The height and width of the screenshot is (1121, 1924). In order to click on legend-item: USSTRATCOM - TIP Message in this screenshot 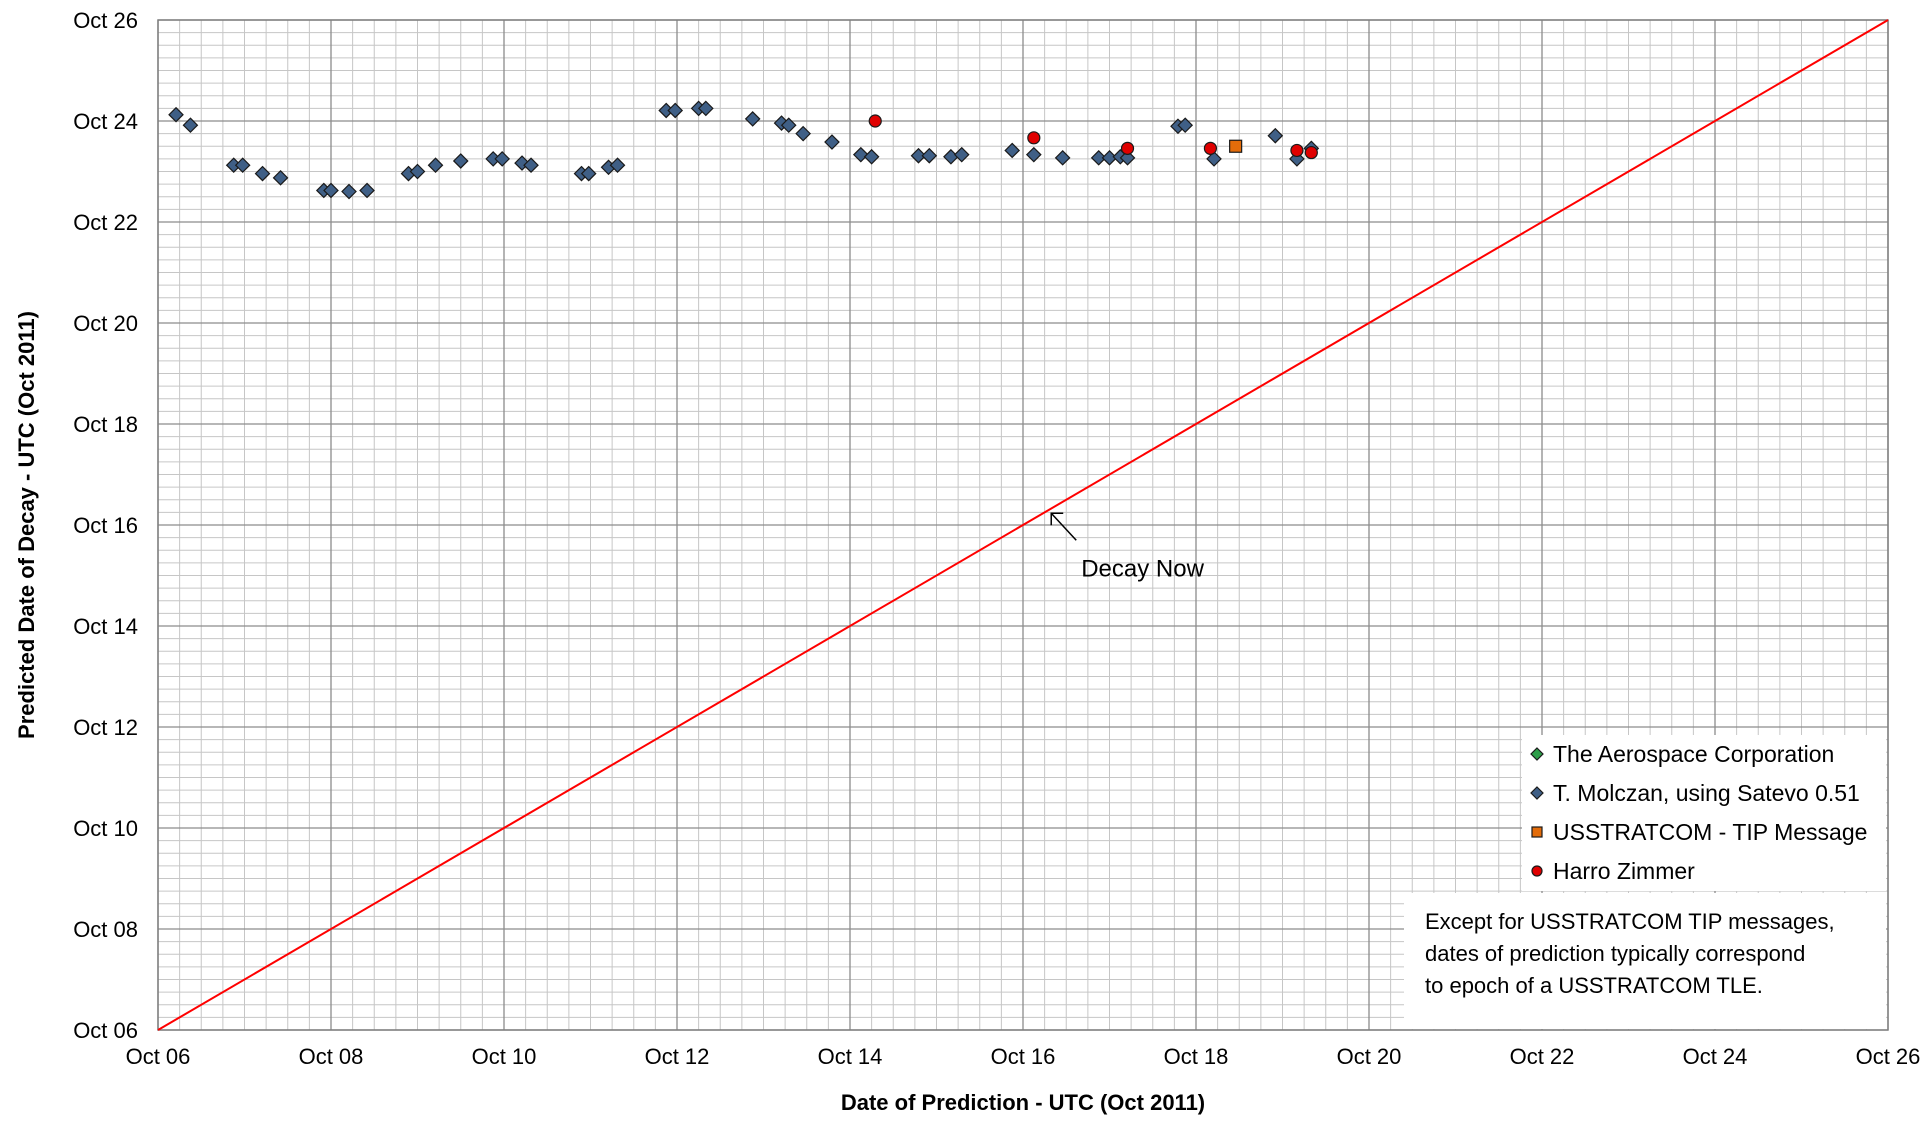, I will do `click(1699, 832)`.